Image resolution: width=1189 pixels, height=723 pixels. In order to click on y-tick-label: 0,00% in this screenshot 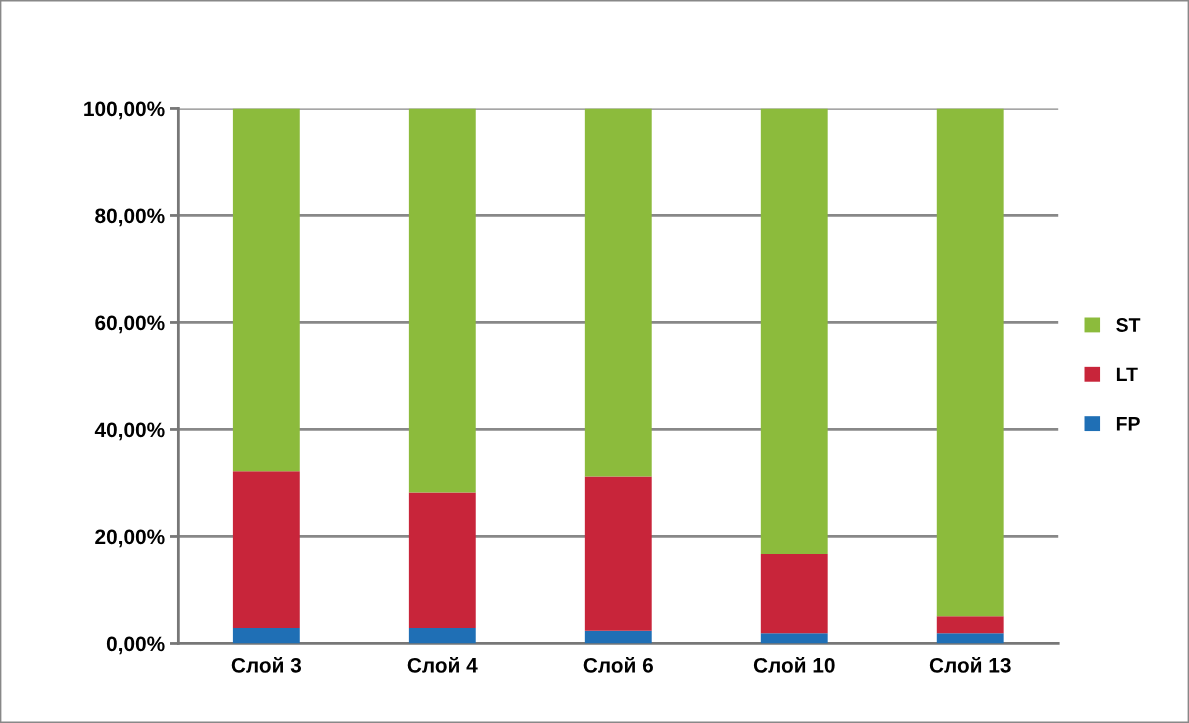, I will do `click(135, 645)`.